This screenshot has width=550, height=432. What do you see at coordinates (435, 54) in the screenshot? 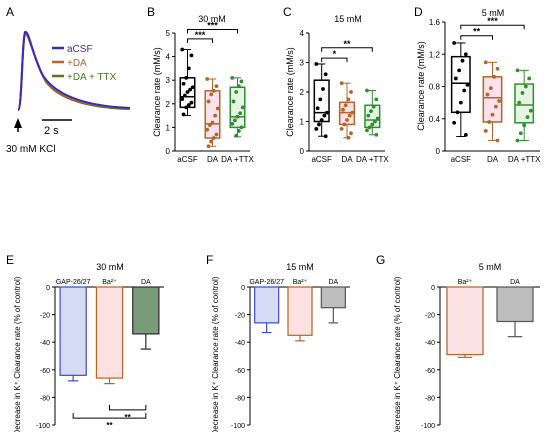
I see `y-tick-label: 1.2` at bounding box center [435, 54].